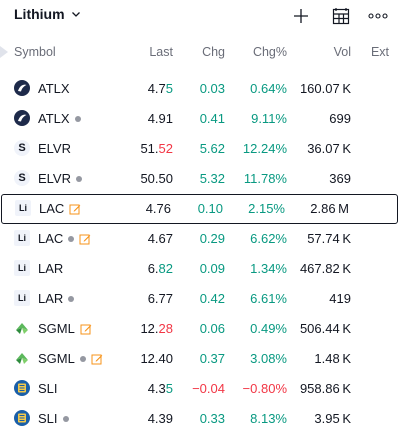 The height and width of the screenshot is (447, 400). I want to click on add-symbol-button, so click(301, 16).